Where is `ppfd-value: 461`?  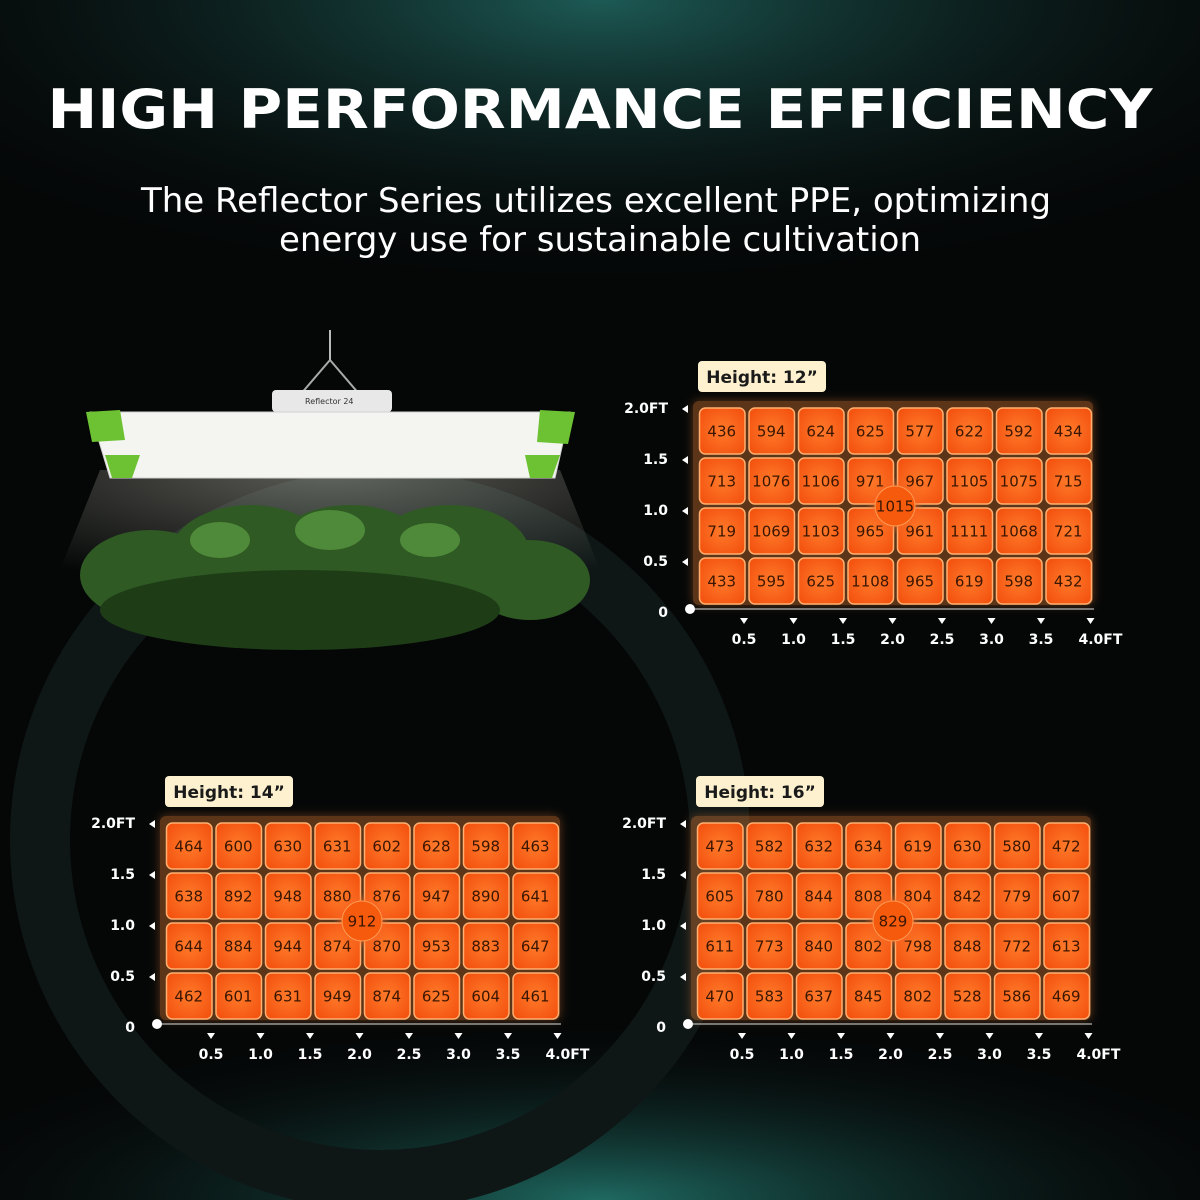
ppfd-value: 461 is located at coordinates (535, 997).